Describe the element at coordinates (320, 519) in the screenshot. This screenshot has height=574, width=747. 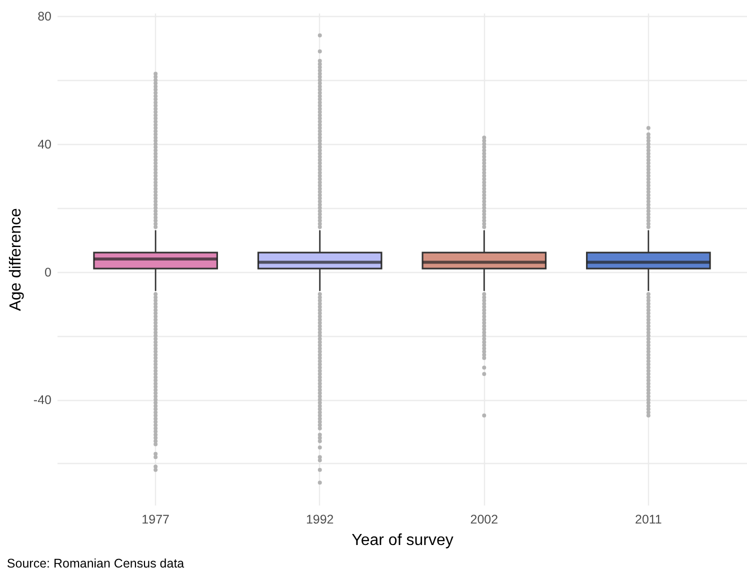
I see `x-tick-label: 1992` at that location.